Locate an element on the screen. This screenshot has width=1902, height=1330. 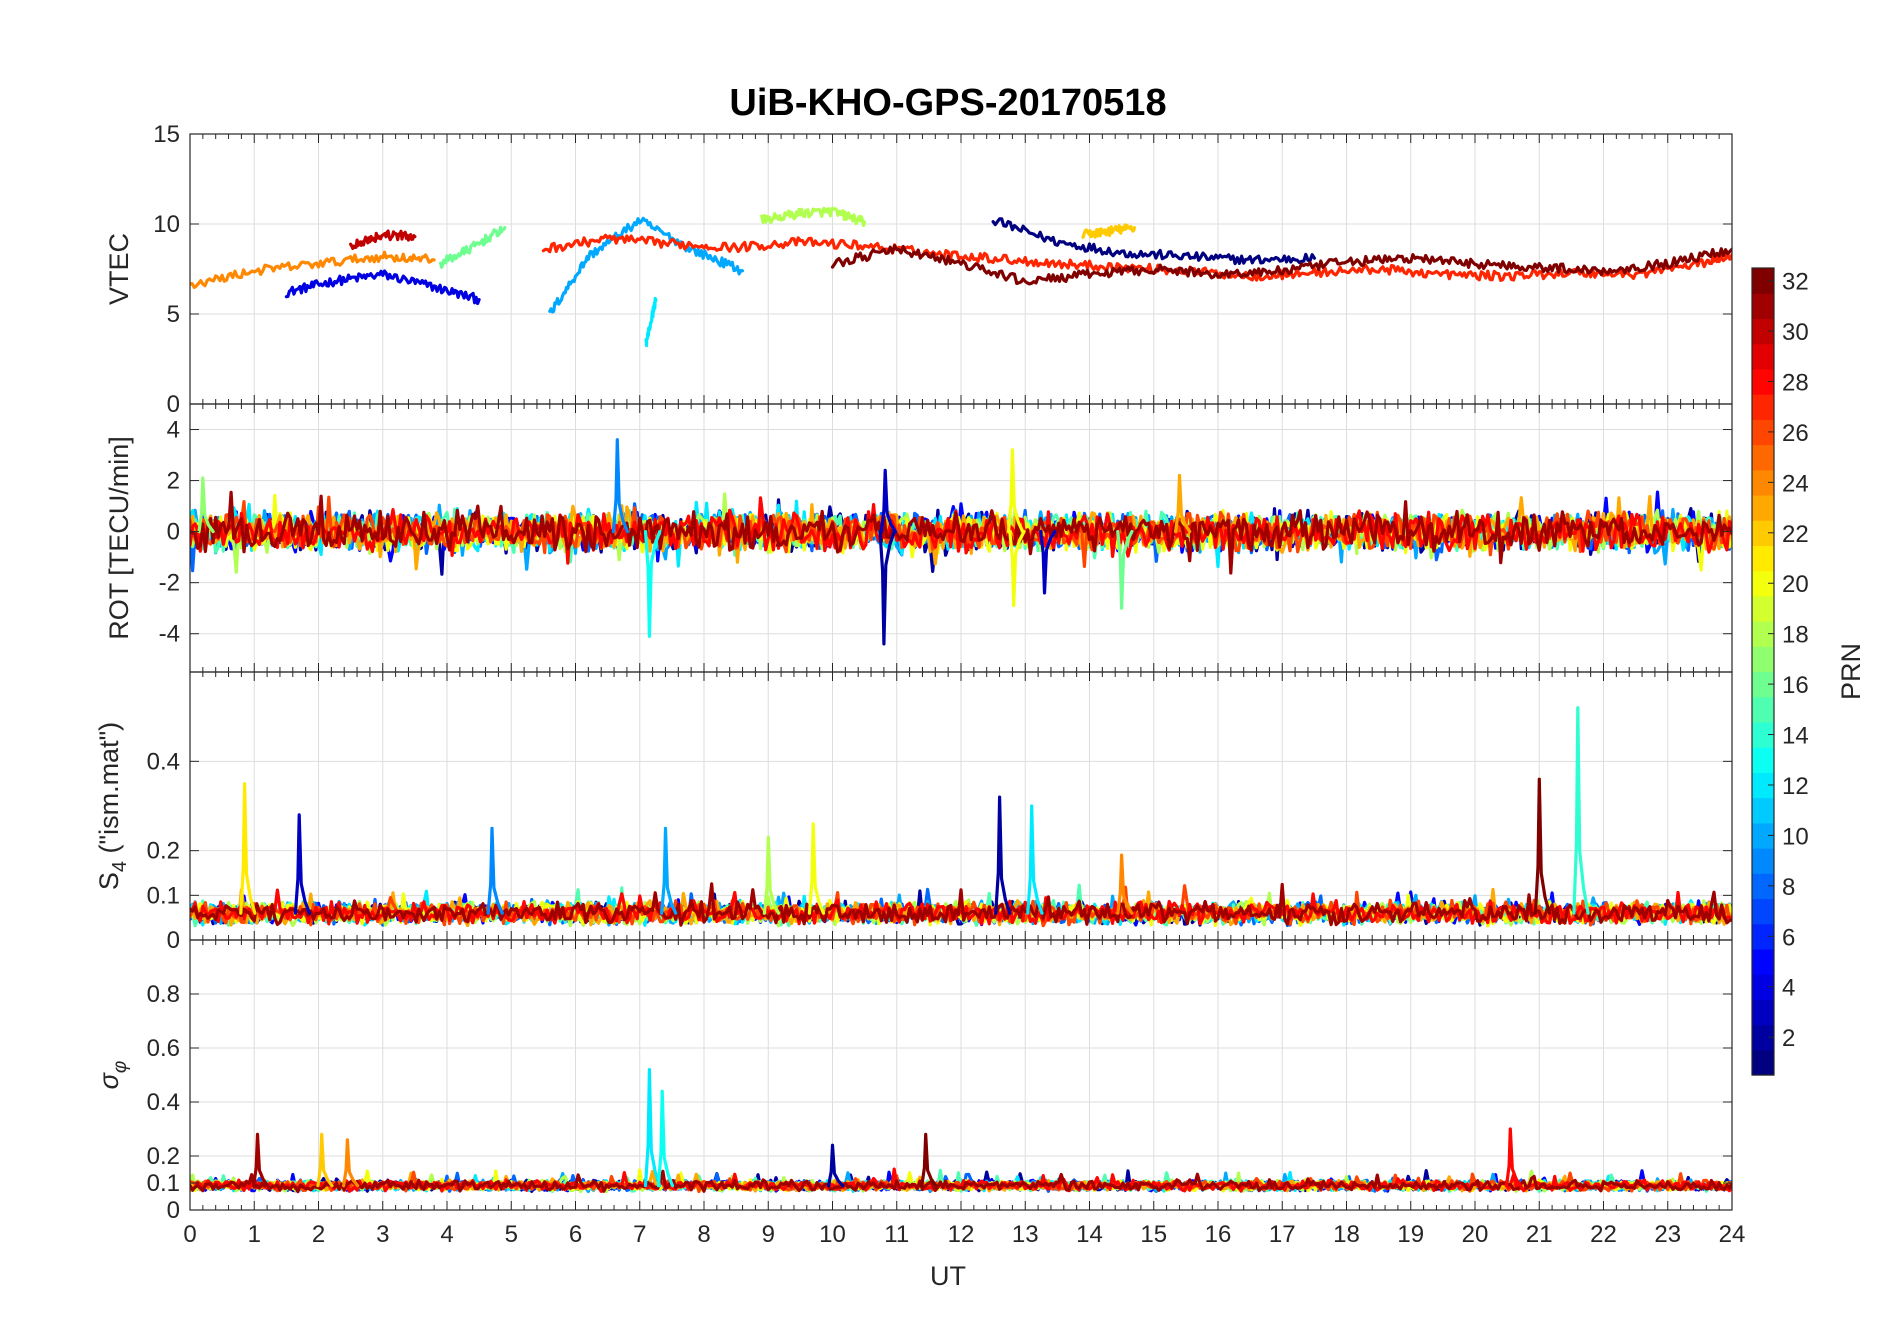
colorbar-tick-label: 28 is located at coordinates (1795, 382).